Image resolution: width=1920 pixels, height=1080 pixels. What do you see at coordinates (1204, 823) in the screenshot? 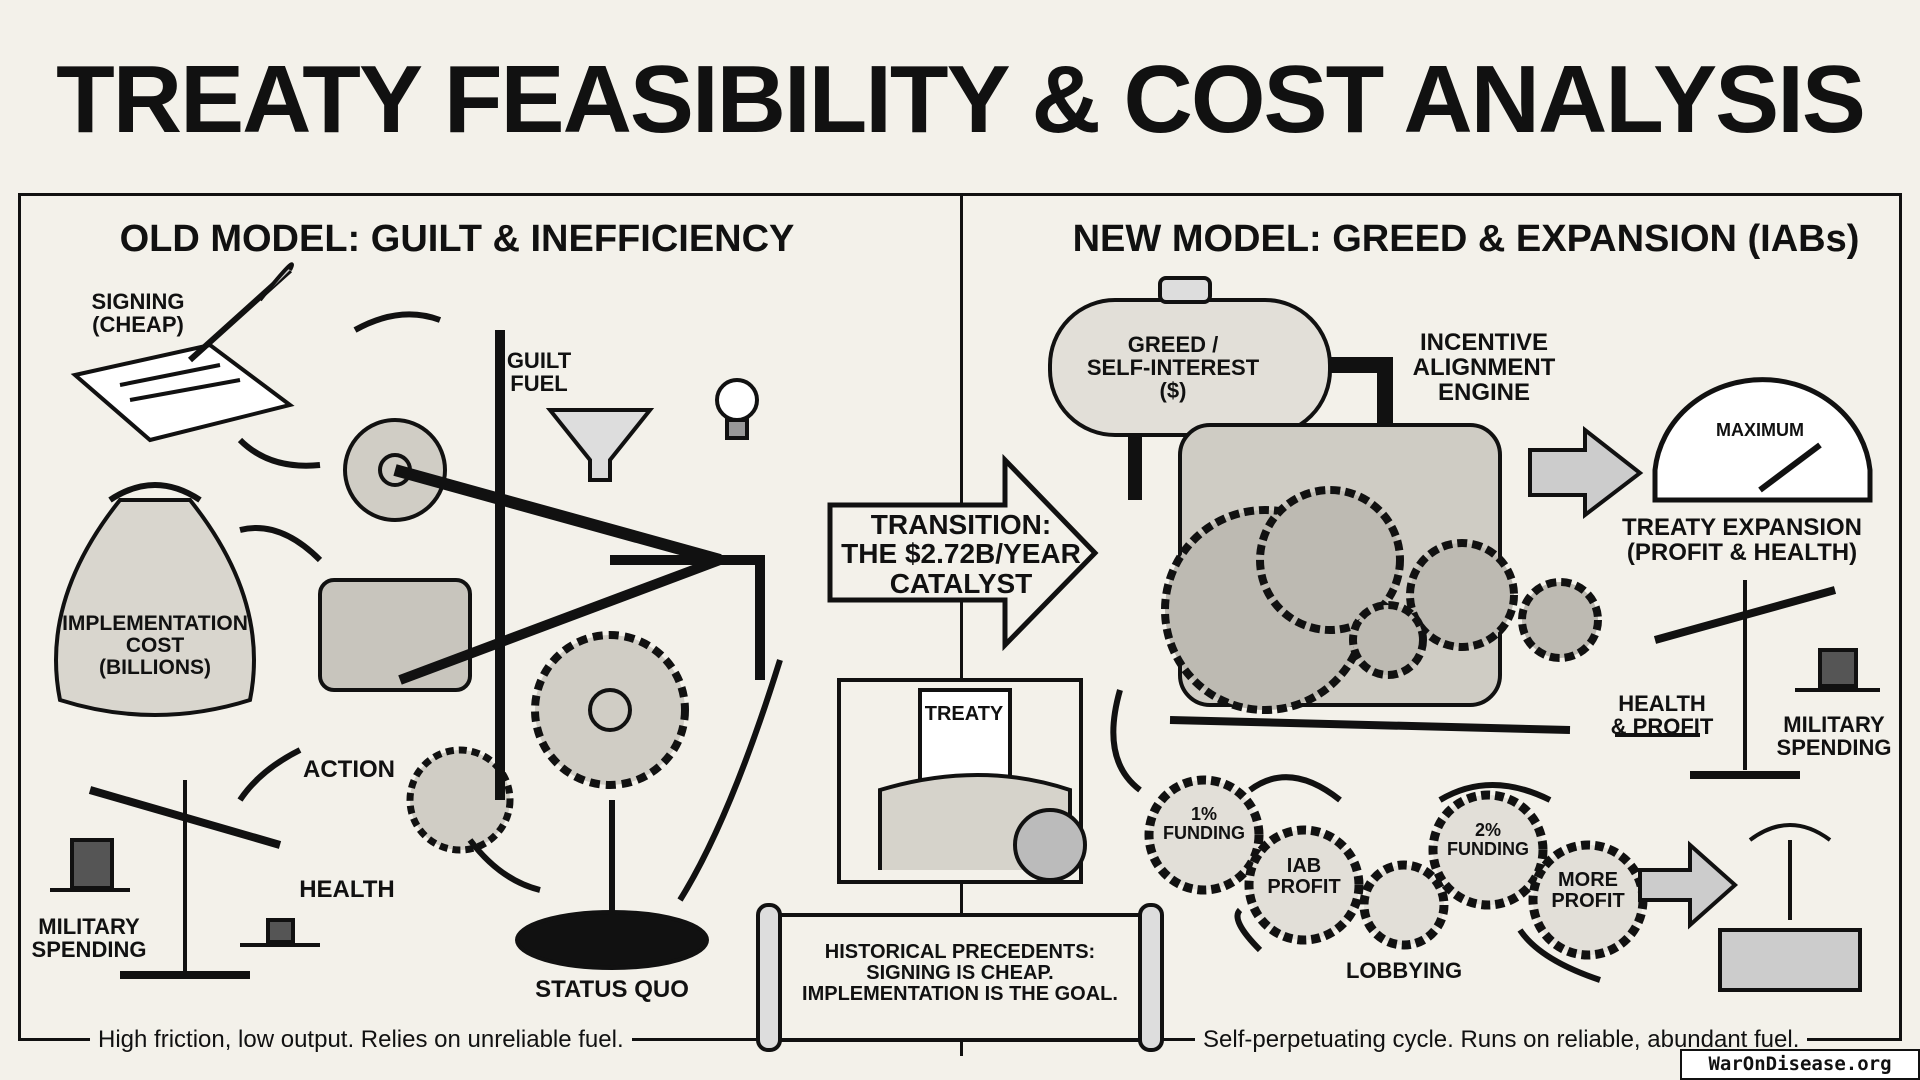
I see `cycle-gear-label: 1% FUNDING` at bounding box center [1204, 823].